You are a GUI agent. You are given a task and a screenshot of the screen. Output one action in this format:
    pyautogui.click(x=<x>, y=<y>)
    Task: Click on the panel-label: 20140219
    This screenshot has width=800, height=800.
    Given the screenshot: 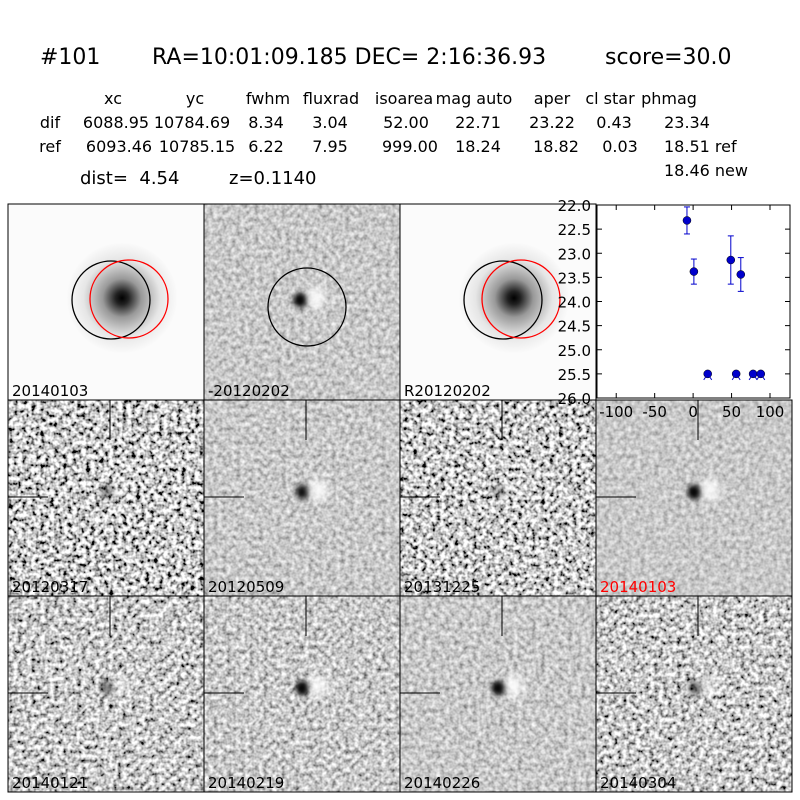 What is the action you would take?
    pyautogui.click(x=246, y=783)
    